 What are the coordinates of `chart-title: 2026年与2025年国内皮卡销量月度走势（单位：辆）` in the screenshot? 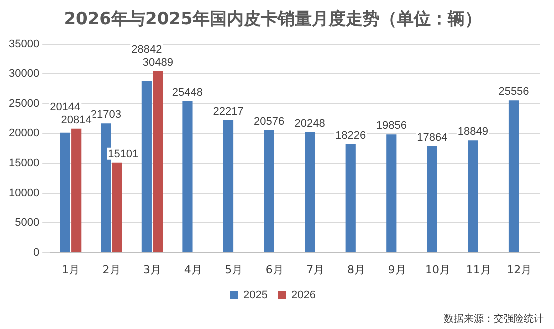 It's located at (273, 20).